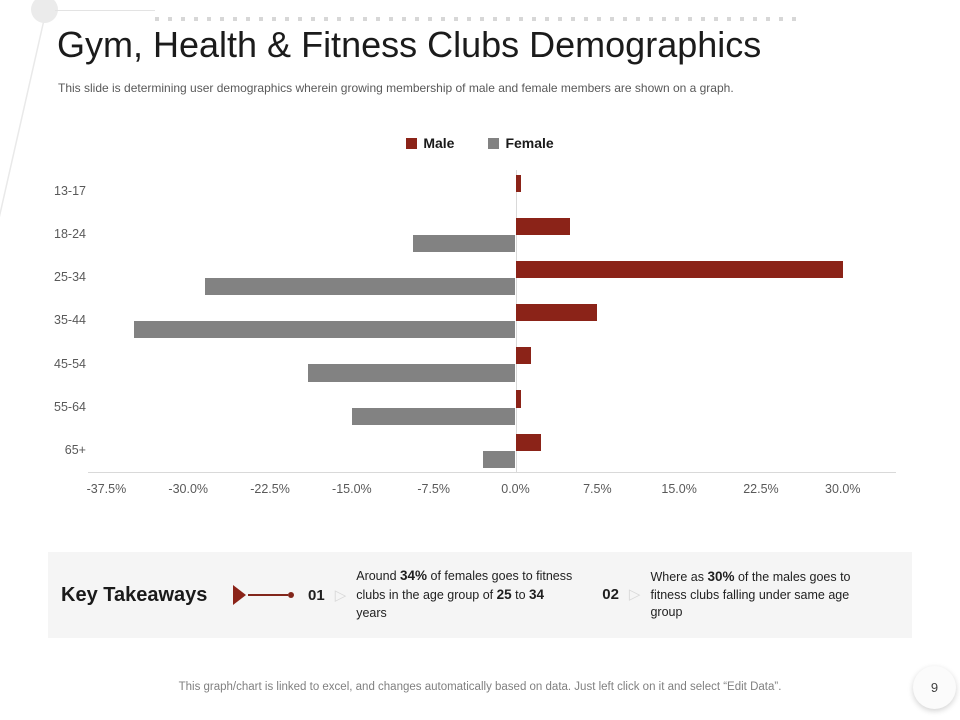  I want to click on x-tick-label: 15.0%, so click(679, 489).